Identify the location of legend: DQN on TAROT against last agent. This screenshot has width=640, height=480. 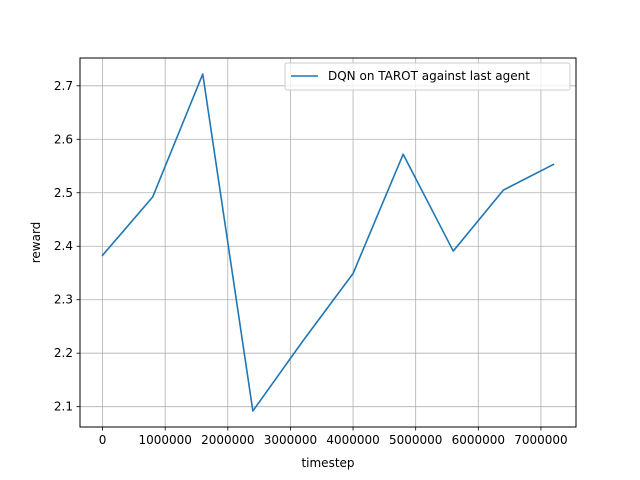
(427, 76).